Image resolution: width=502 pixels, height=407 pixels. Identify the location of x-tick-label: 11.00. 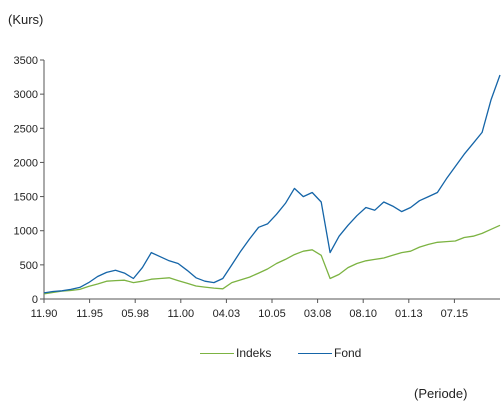
(180, 314).